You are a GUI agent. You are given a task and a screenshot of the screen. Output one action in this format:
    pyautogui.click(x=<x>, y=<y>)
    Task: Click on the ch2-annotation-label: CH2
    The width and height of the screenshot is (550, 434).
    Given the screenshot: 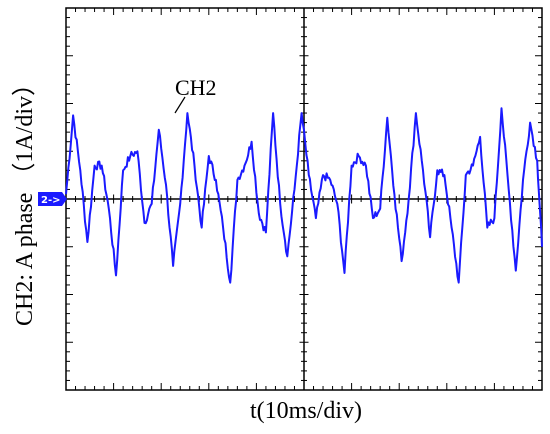 What is the action you would take?
    pyautogui.click(x=196, y=87)
    